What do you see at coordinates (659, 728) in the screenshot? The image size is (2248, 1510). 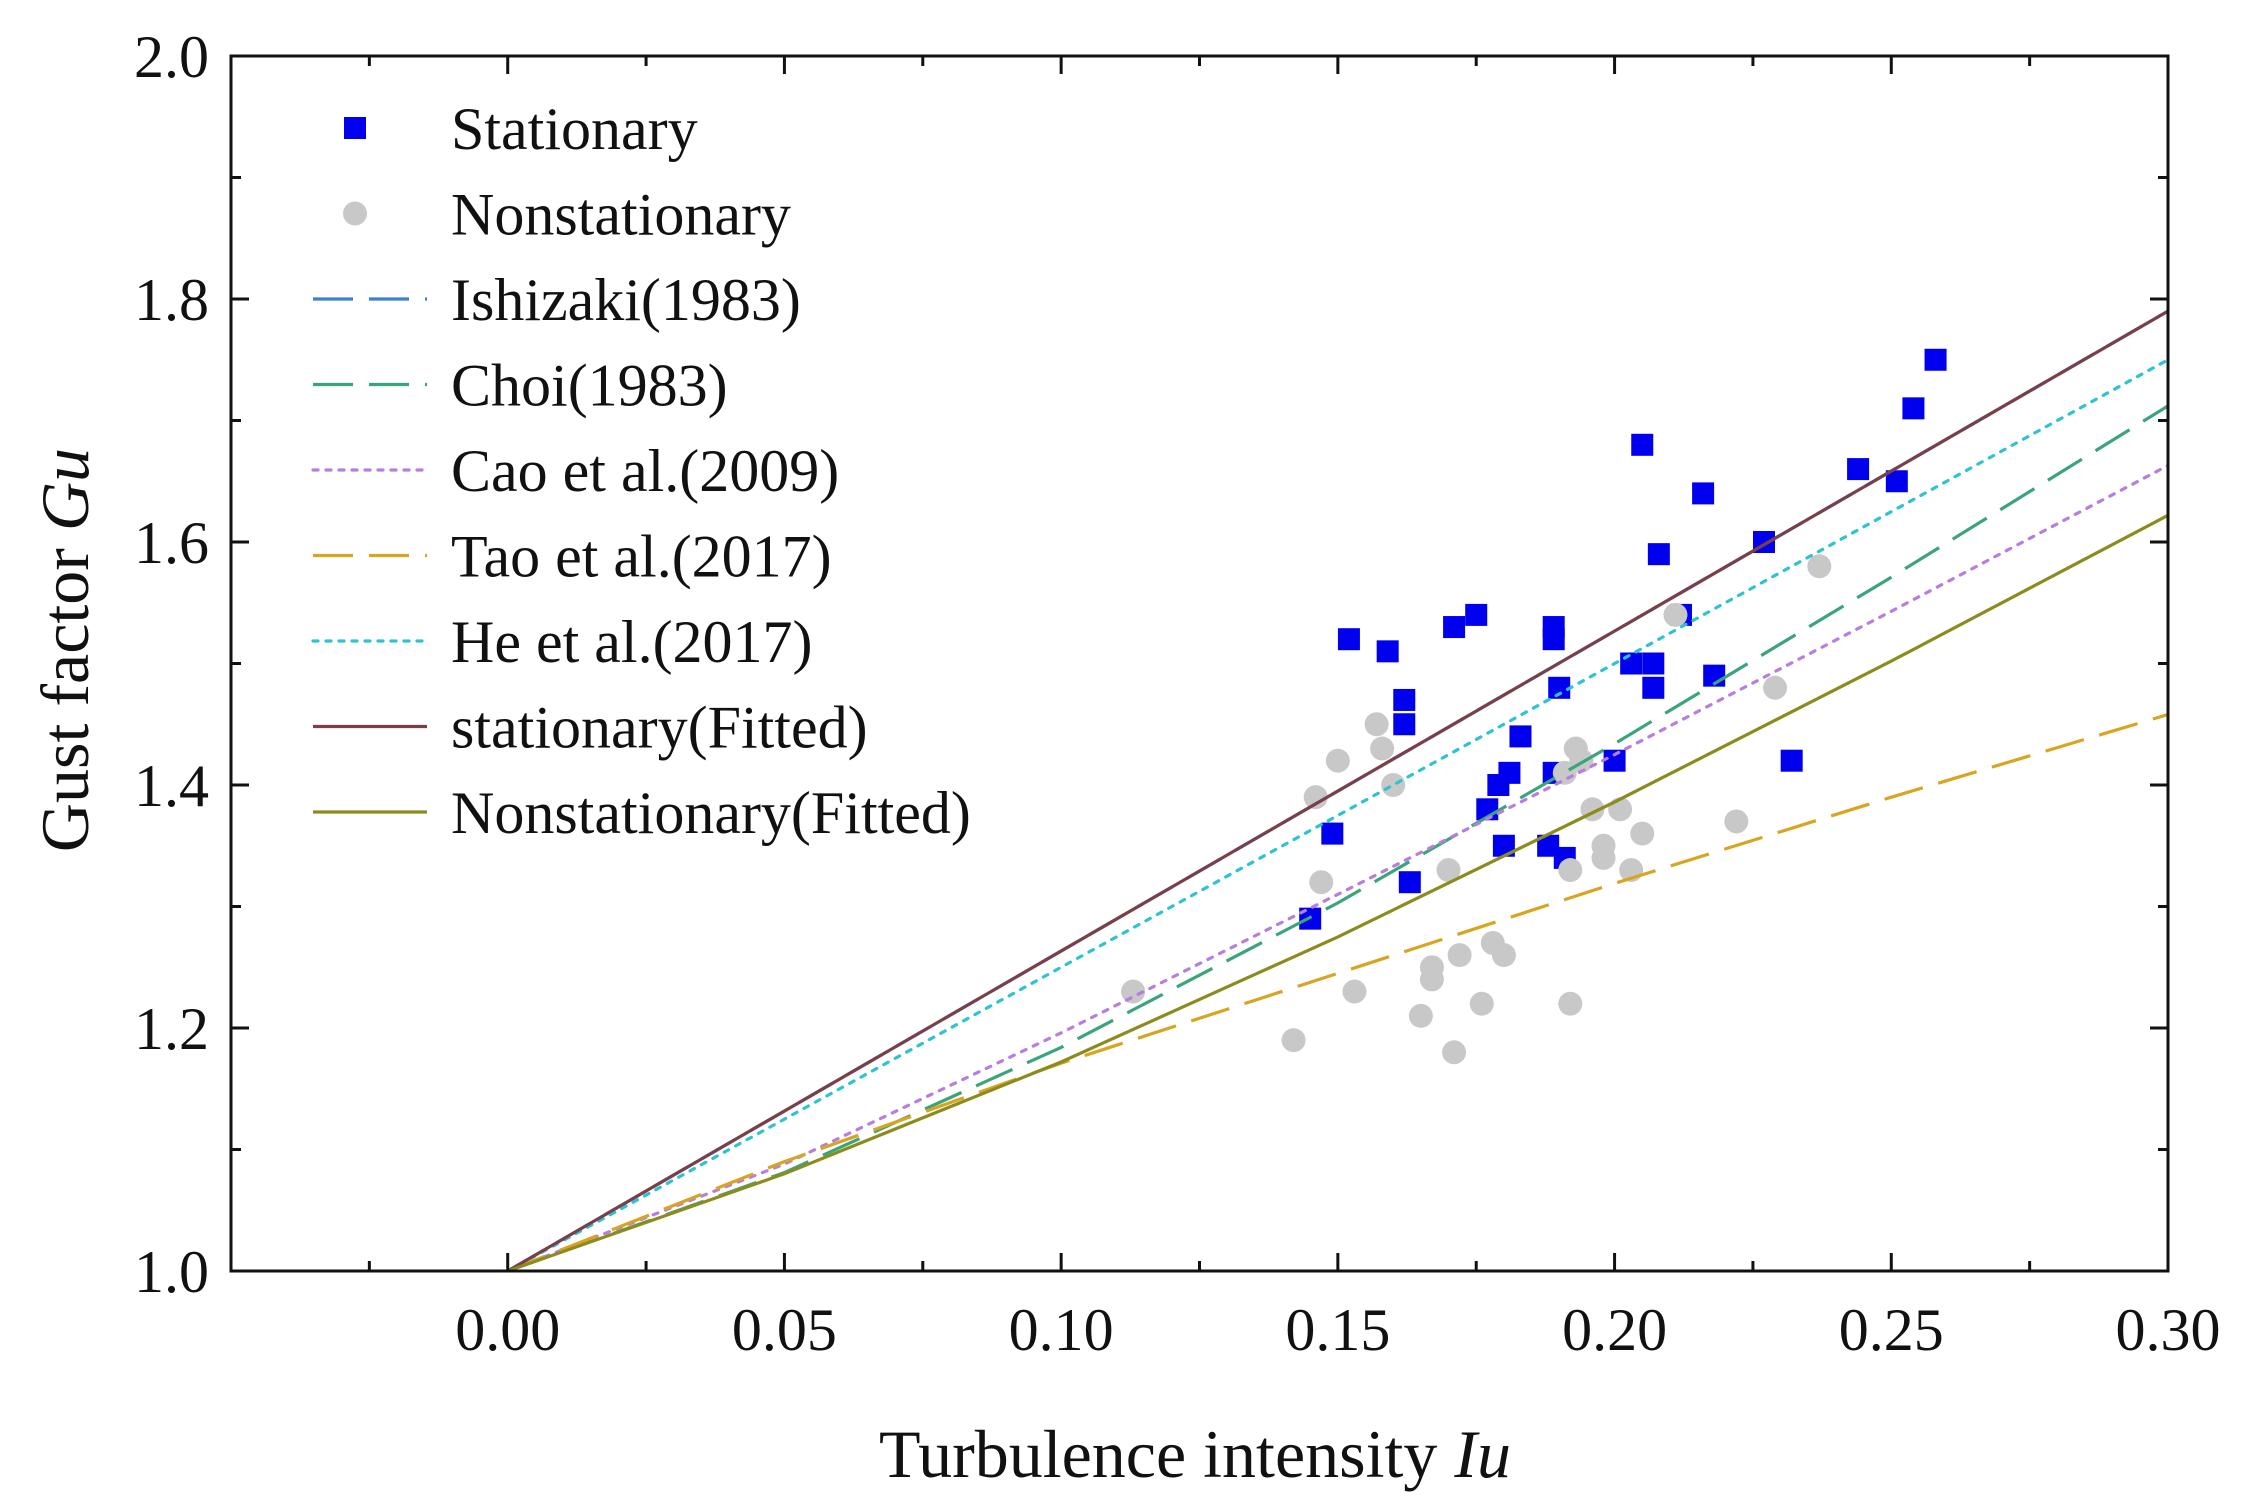 I see `legend-label: stationary(Fitted)` at bounding box center [659, 728].